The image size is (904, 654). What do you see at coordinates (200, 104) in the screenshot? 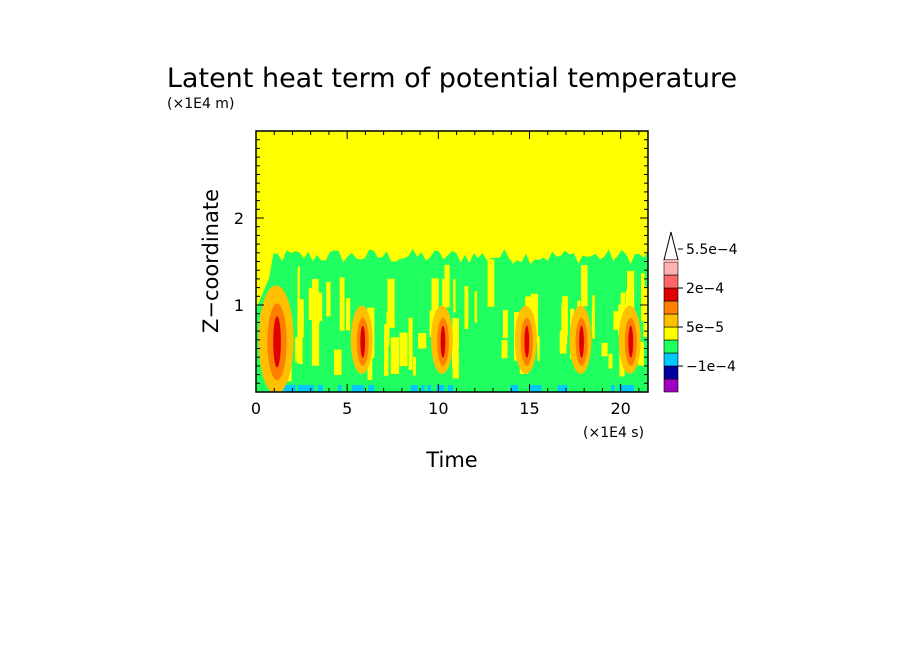
I see `y-unit-label: (×1E4 m)` at bounding box center [200, 104].